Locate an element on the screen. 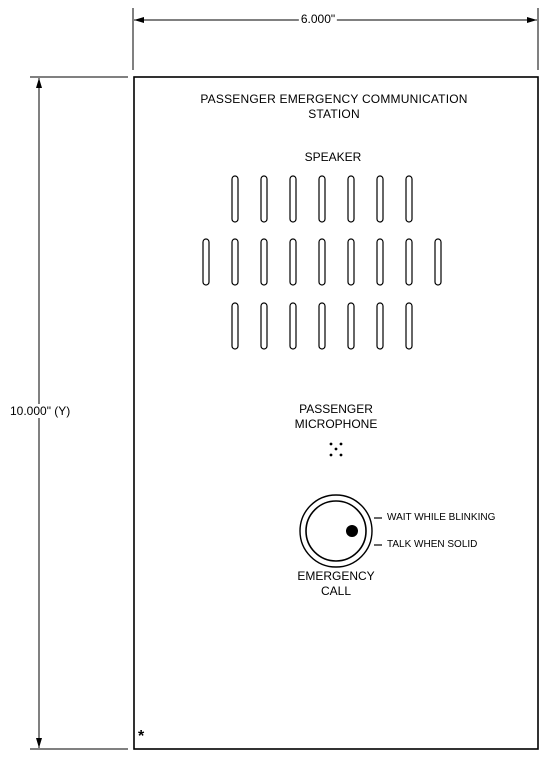  height-arrow-bottom is located at coordinates (39, 743).